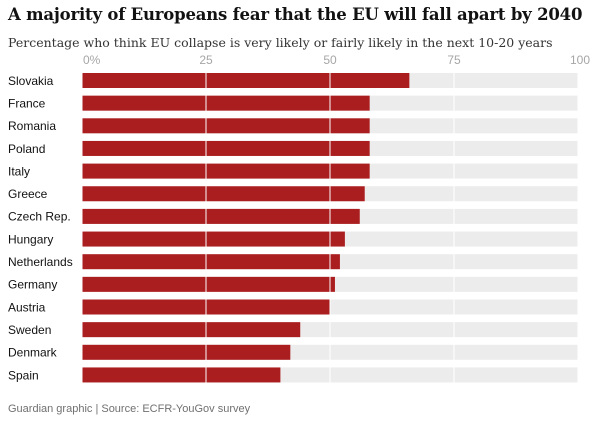 Image resolution: width=600 pixels, height=421 pixels. I want to click on tick-labels: 0% 25 50 75 100, so click(336, 60).